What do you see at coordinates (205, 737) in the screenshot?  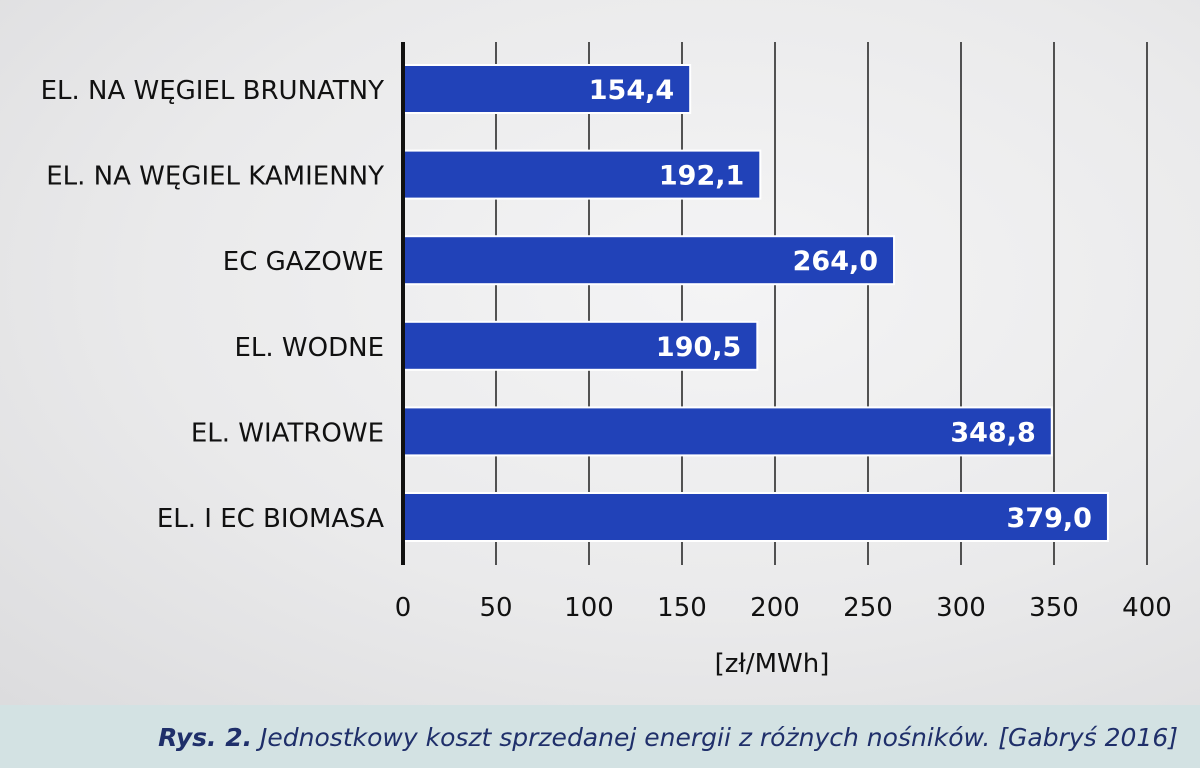 I see `caption-prefix: Rys. 2.` at bounding box center [205, 737].